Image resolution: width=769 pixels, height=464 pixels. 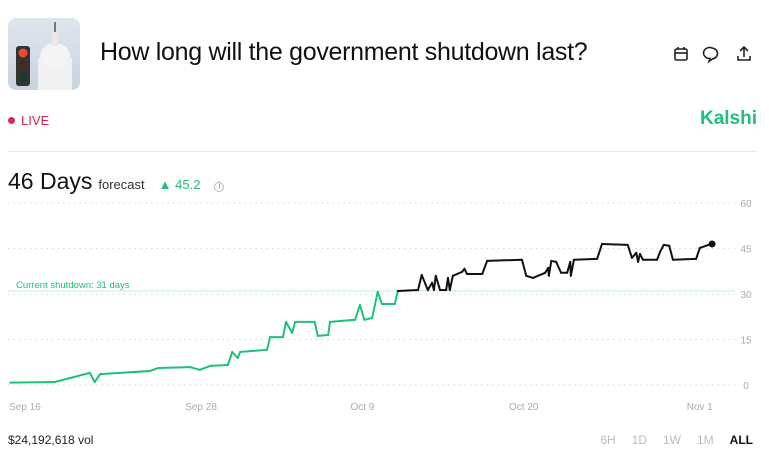 I want to click on forecast-value: 46 Days, so click(x=50, y=181).